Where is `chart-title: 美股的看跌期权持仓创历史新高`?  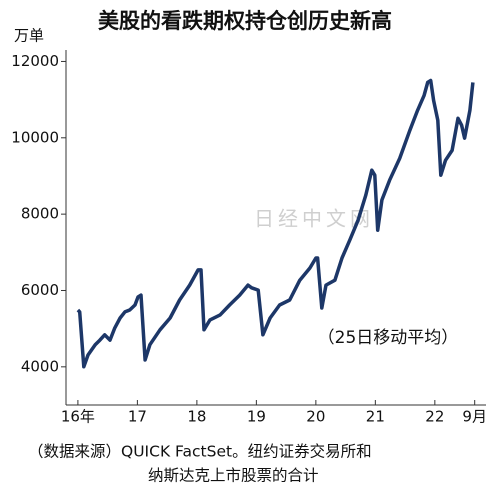
chart-title: 美股的看跌期权持仓创历史新高 is located at coordinates (245, 21).